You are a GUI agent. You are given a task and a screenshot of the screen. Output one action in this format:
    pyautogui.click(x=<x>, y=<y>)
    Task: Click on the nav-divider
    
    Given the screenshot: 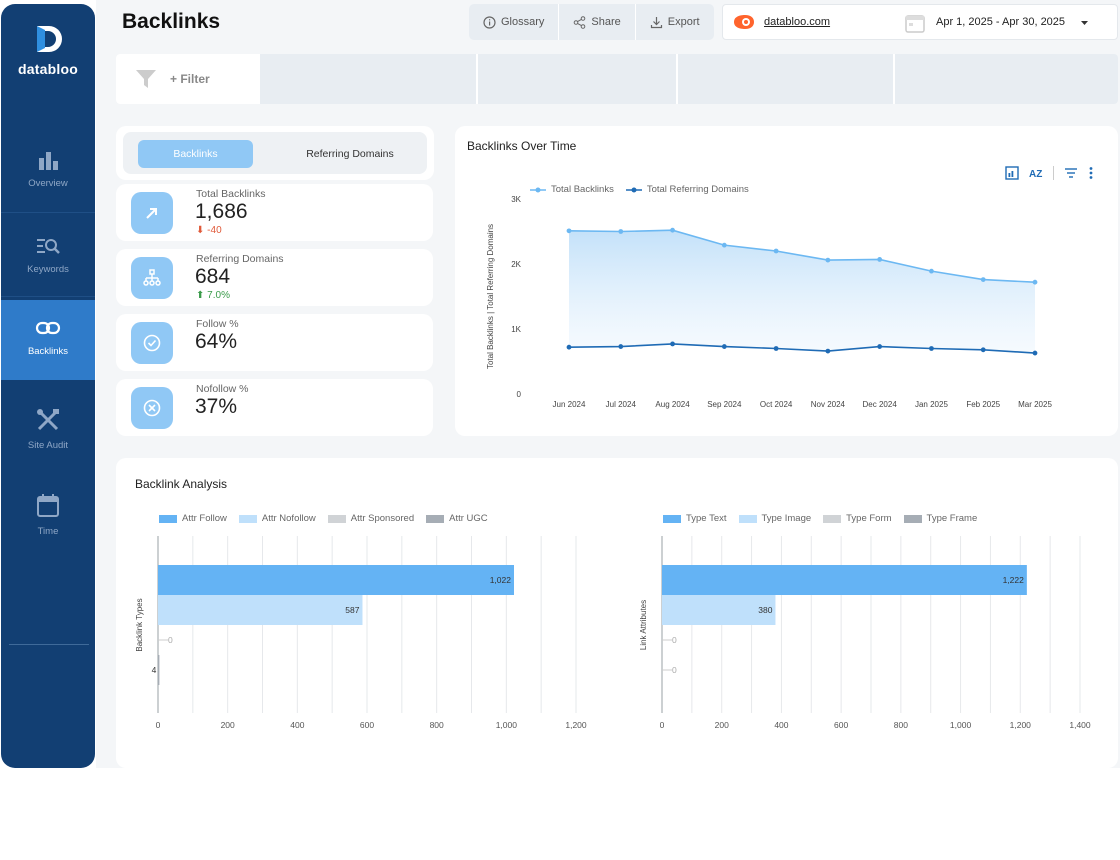 What is the action you would take?
    pyautogui.click(x=48, y=296)
    